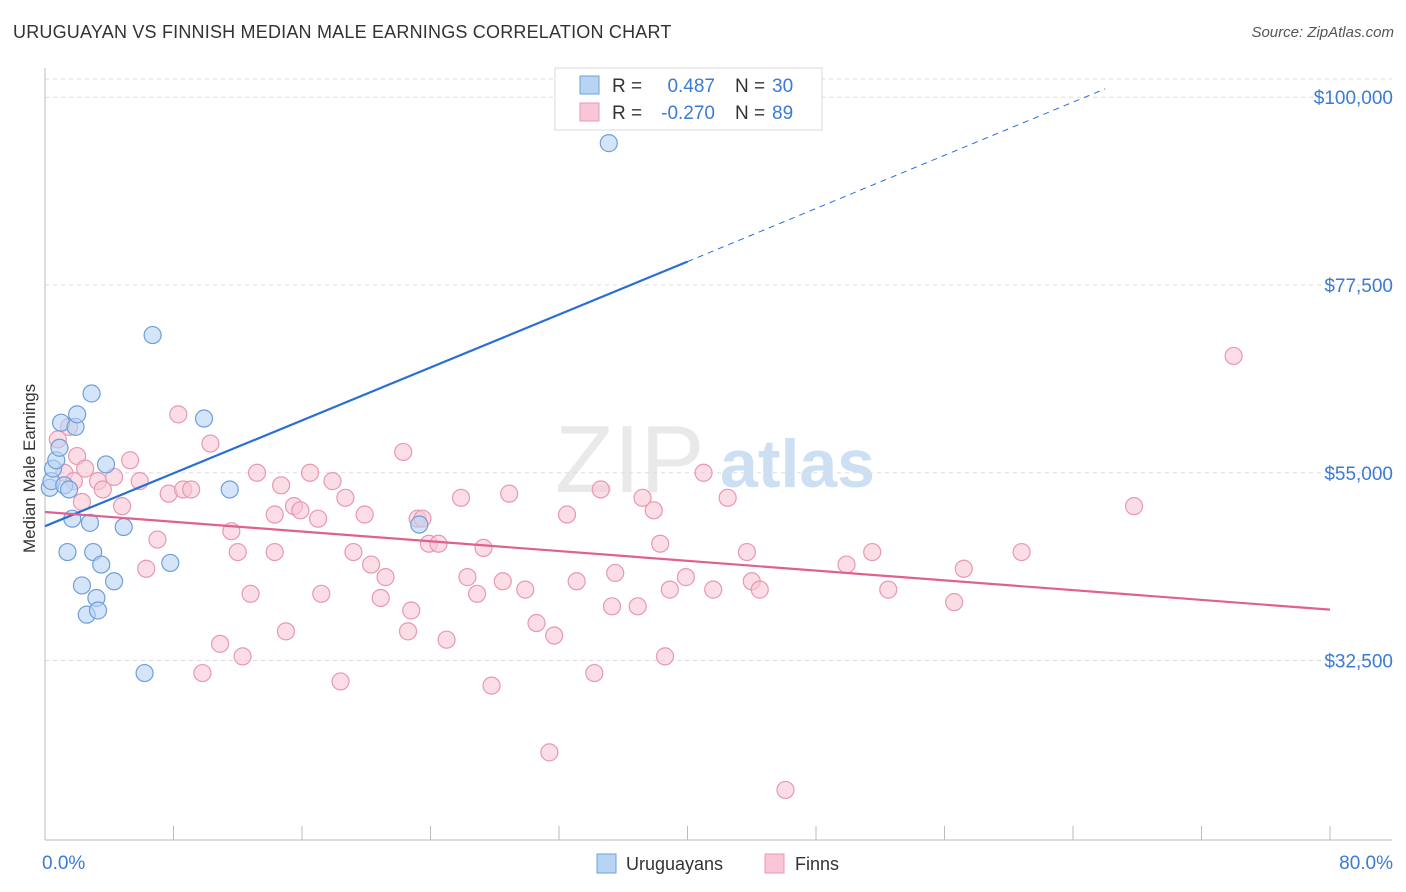  What do you see at coordinates (366, 394) in the screenshot?
I see `uruguayans-trend-line` at bounding box center [366, 394].